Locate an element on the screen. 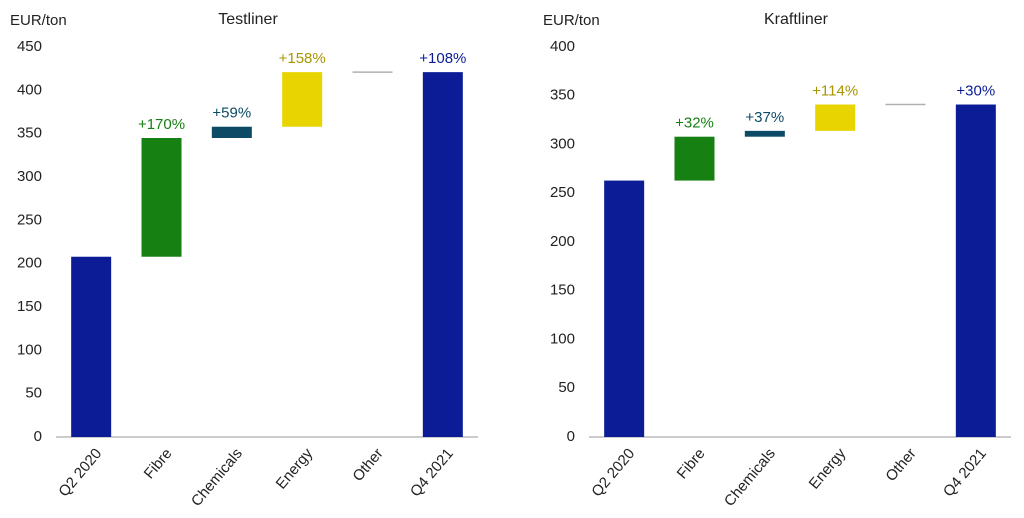 This screenshot has height=518, width=1024. data-label: +37% is located at coordinates (764, 117).